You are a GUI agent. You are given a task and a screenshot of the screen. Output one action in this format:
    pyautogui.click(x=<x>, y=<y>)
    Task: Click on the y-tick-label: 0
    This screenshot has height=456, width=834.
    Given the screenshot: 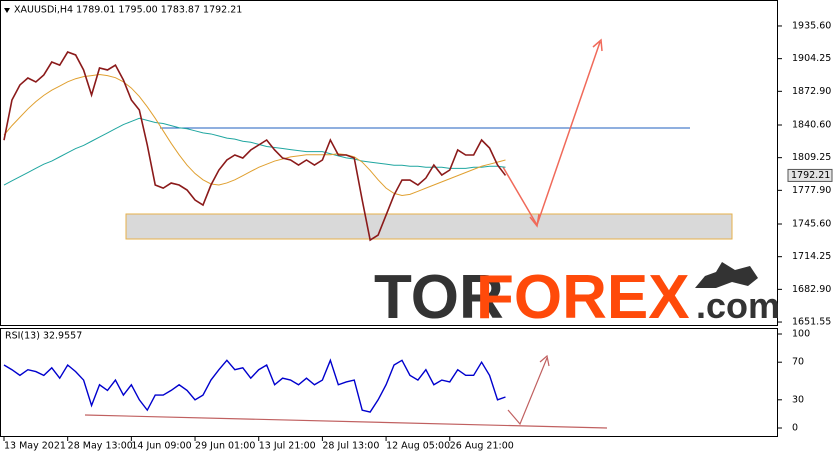 What is the action you would take?
    pyautogui.click(x=795, y=428)
    